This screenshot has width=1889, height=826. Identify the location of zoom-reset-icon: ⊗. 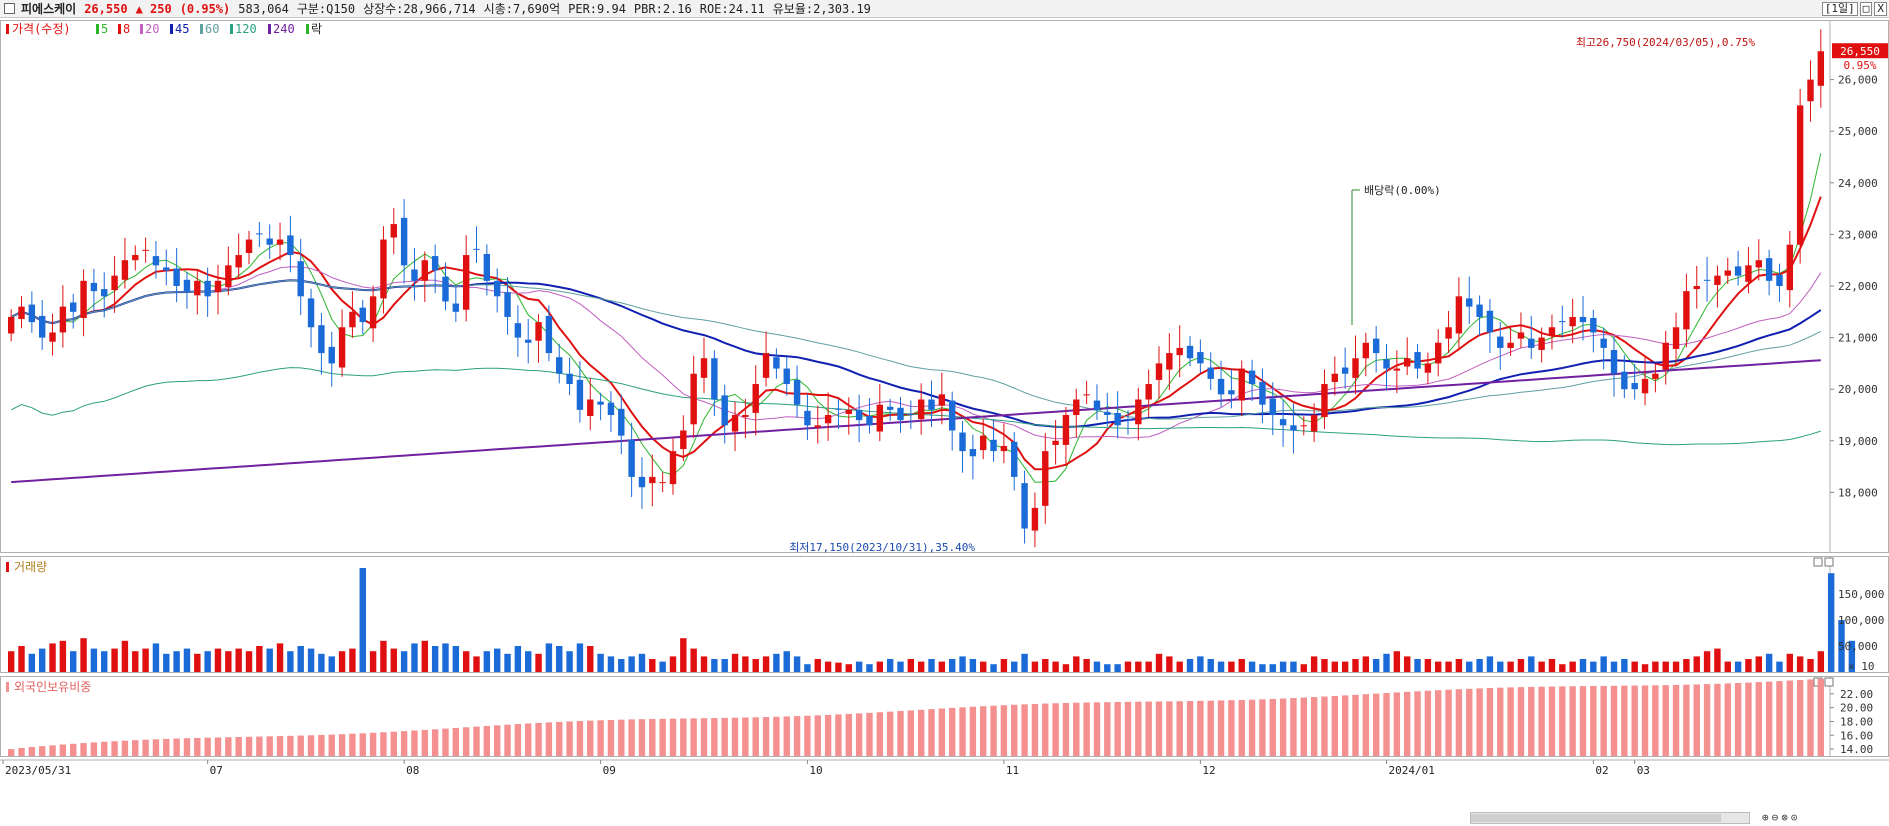
(1784, 817).